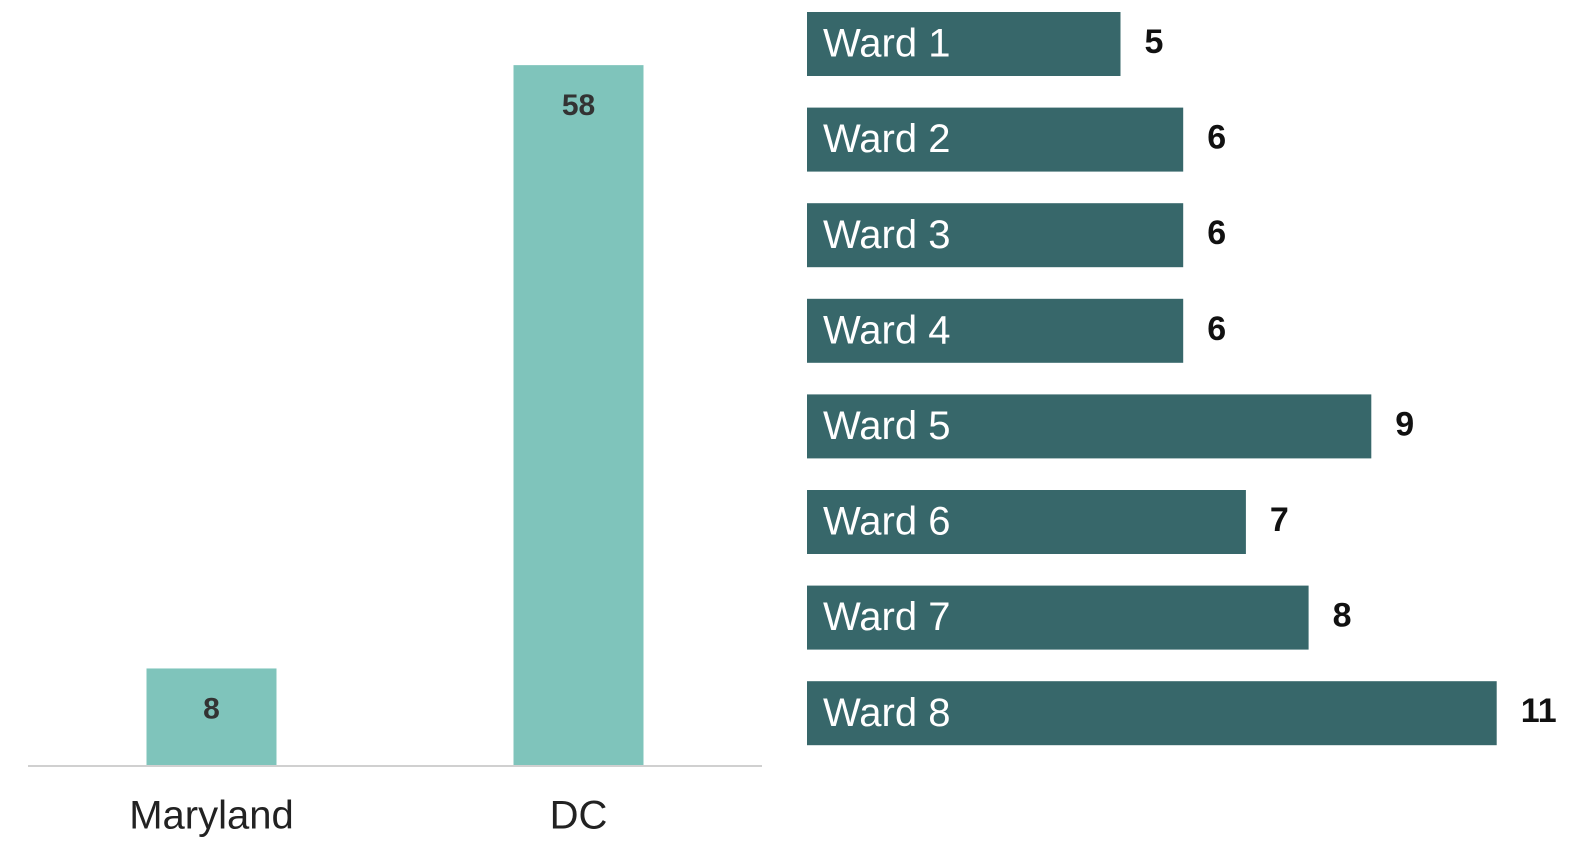  Describe the element at coordinates (886, 44) in the screenshot. I see `category-label: Ward 1` at that location.